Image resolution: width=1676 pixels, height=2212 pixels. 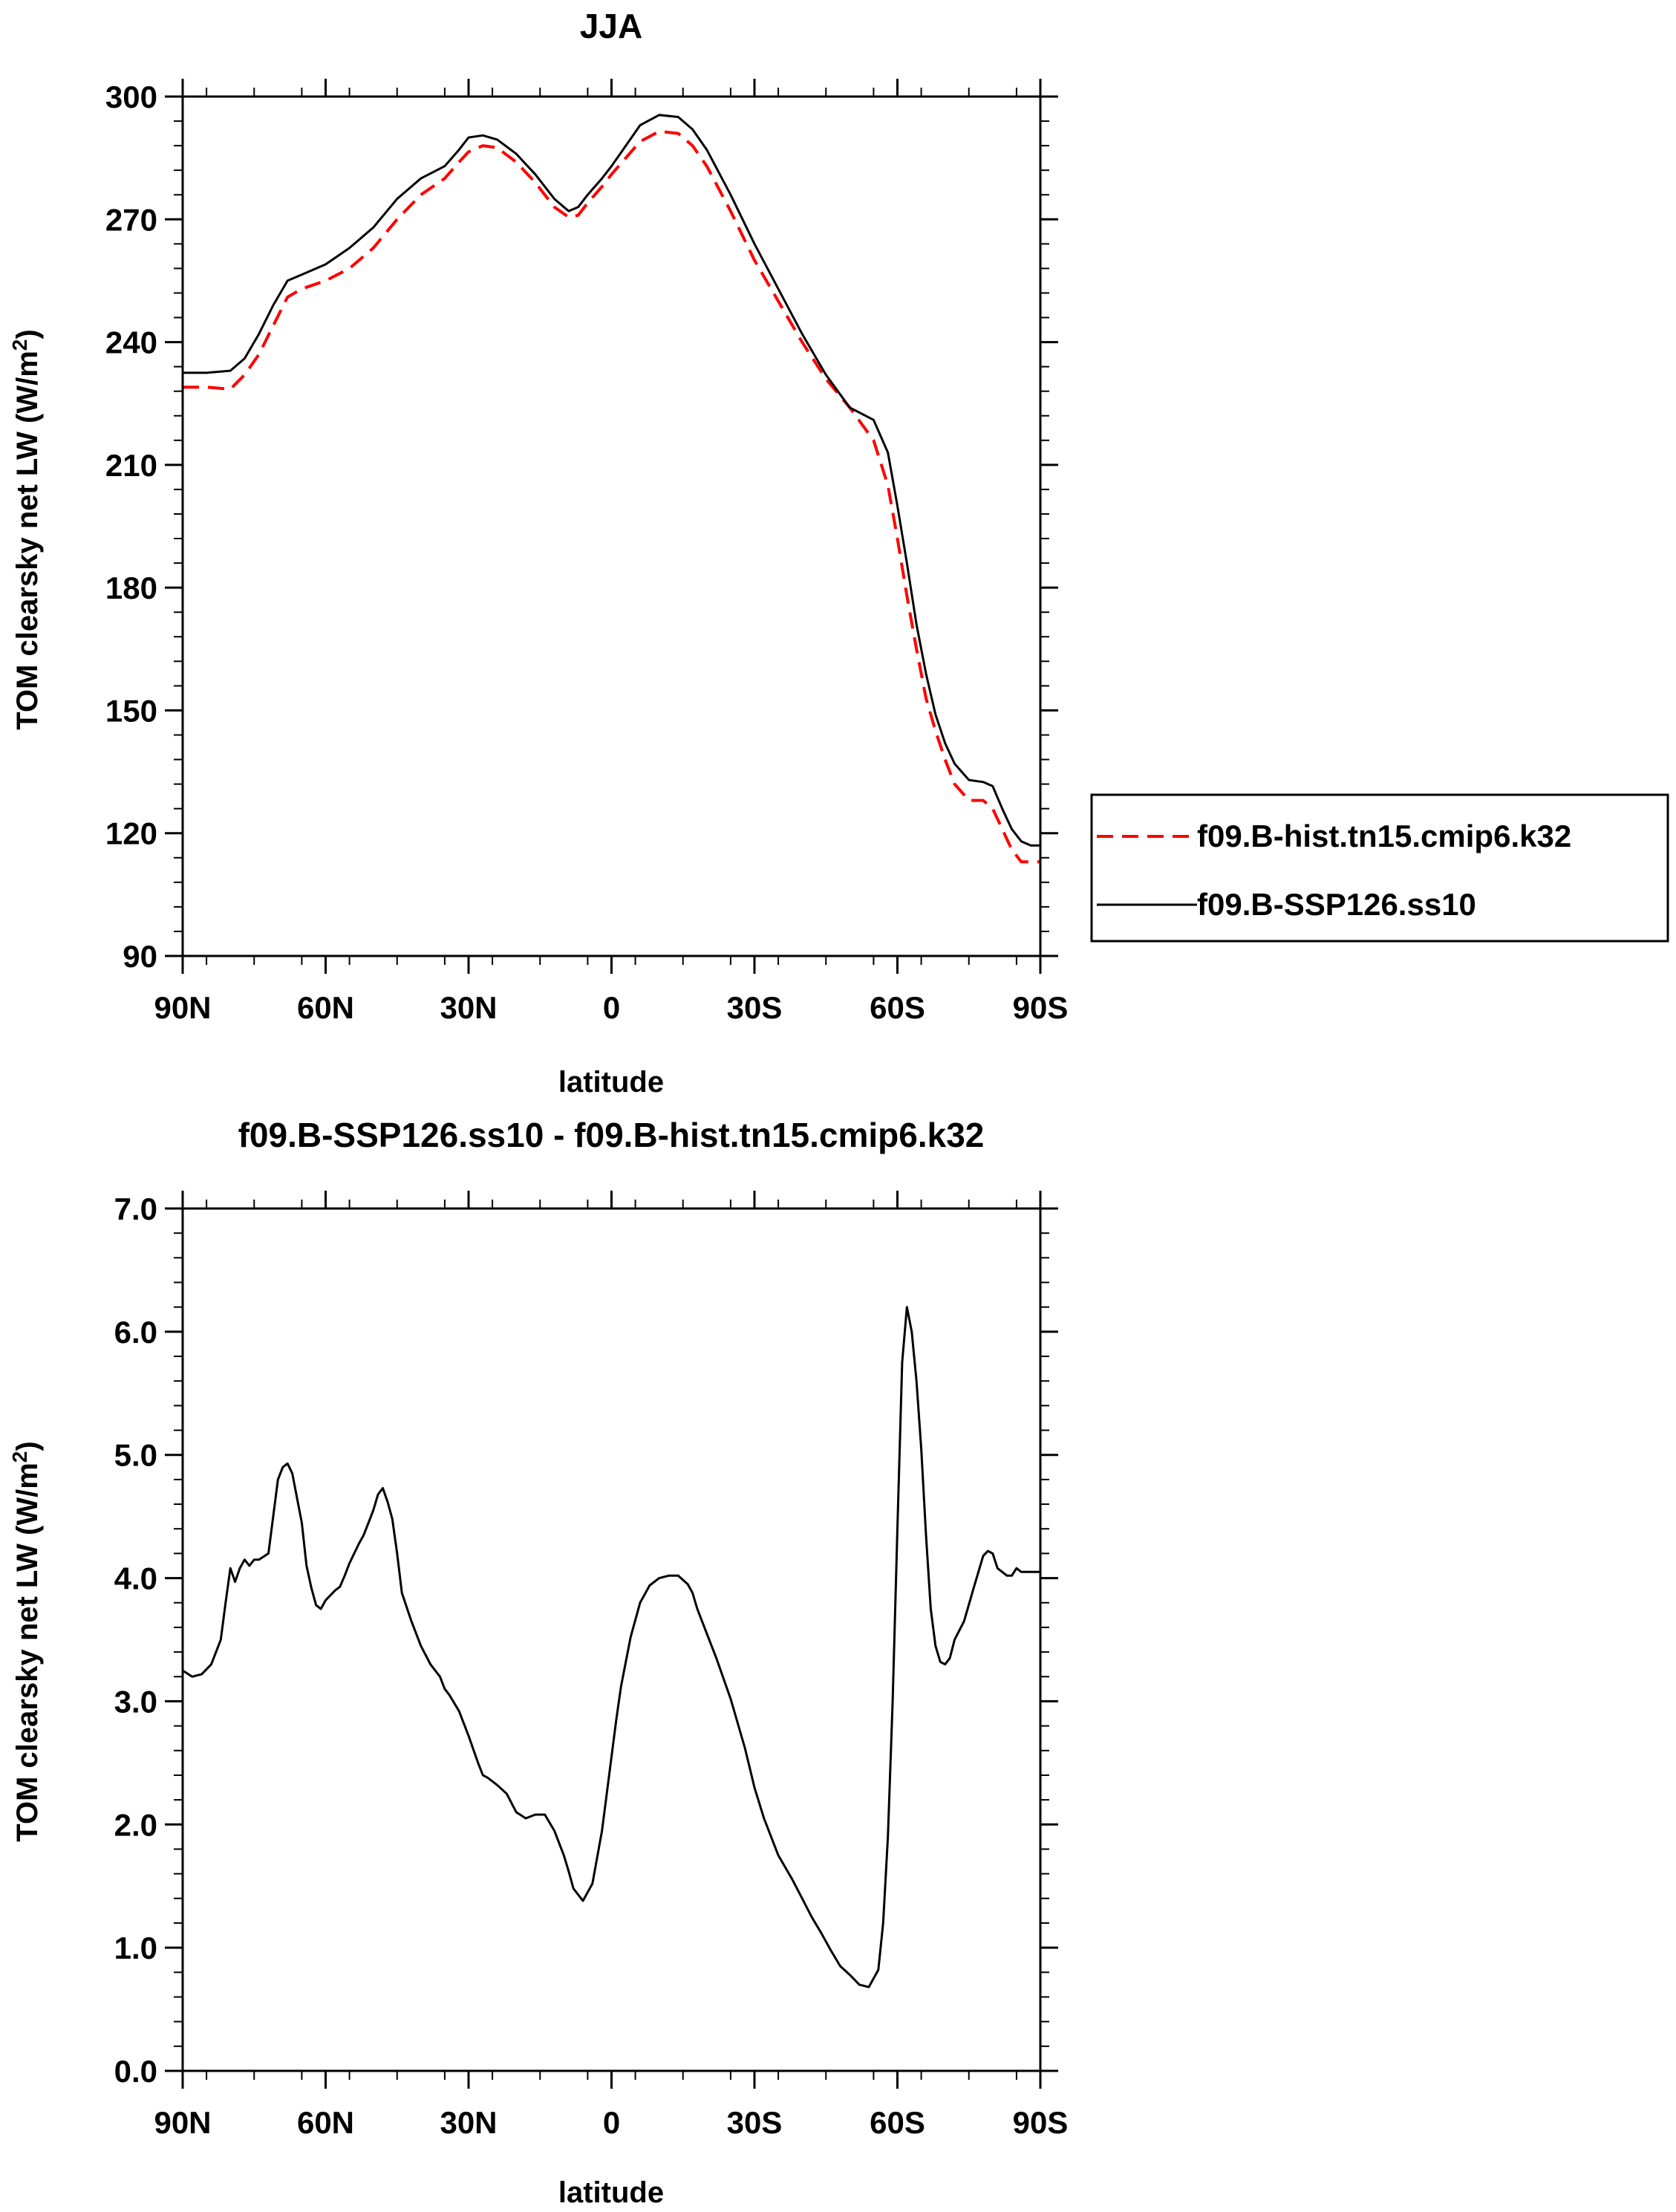 I want to click on bottom-panel-y-tick-label: 1.0, so click(x=135, y=1948).